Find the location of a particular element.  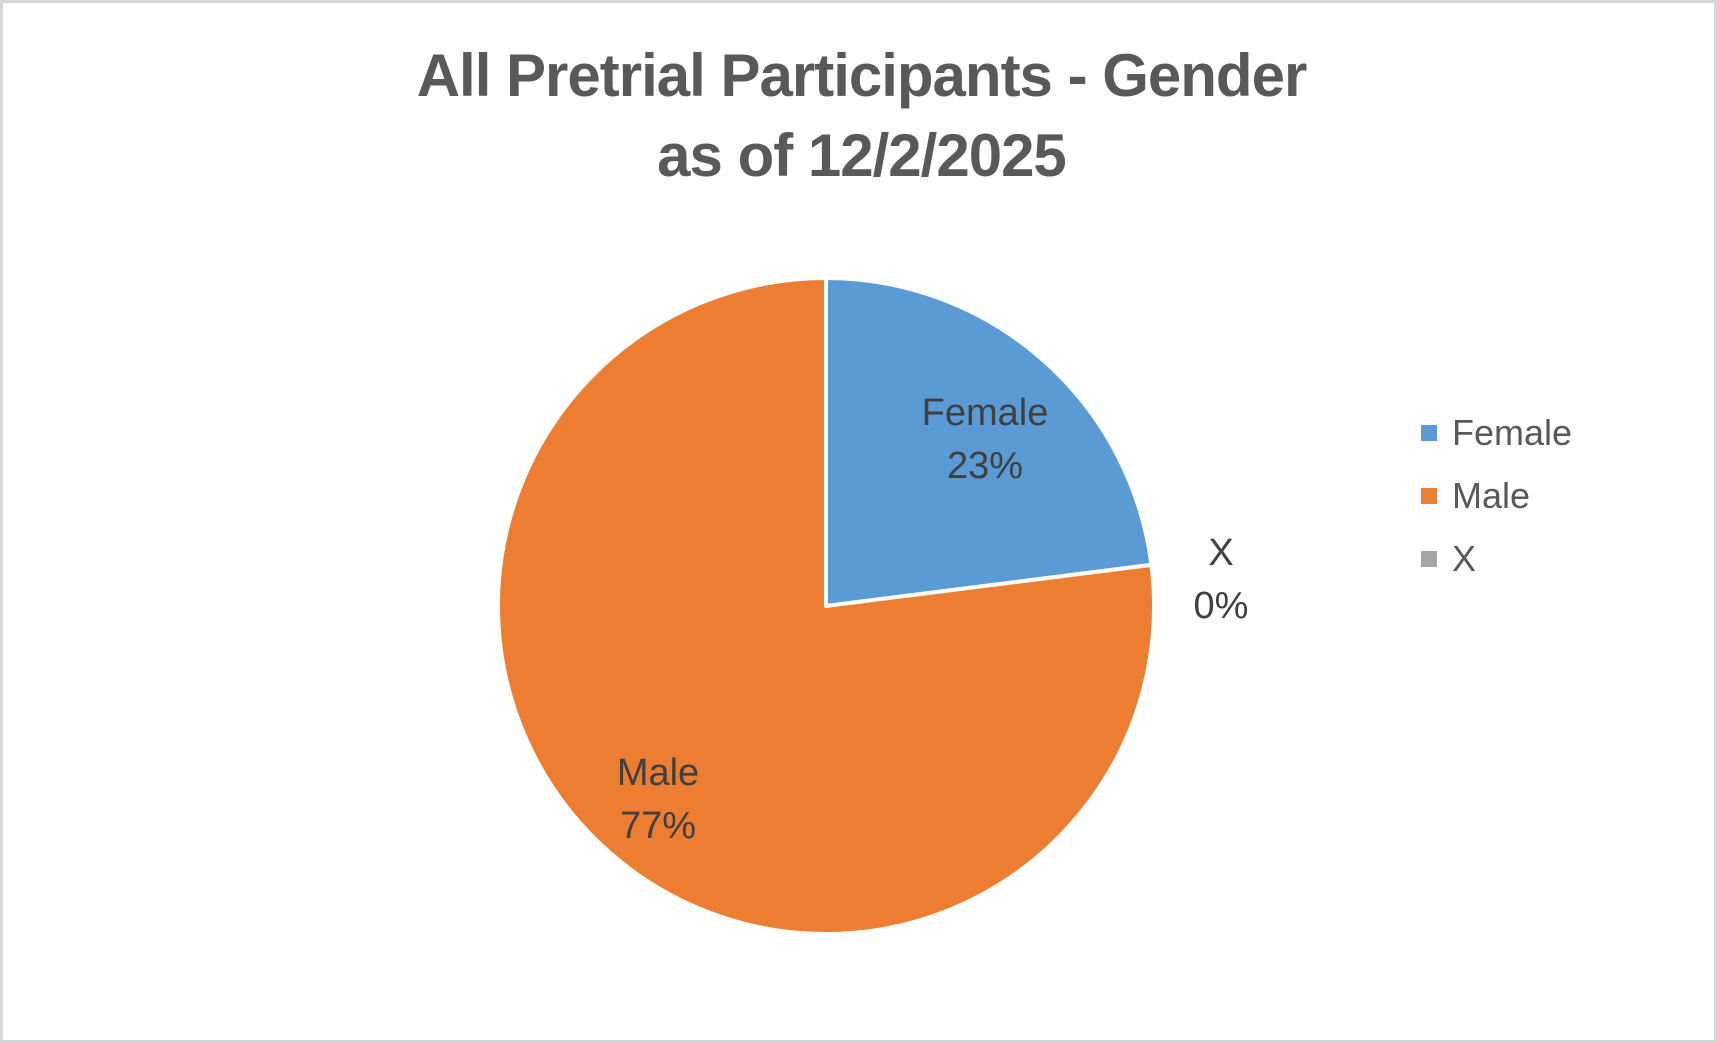

legend: Female Male X is located at coordinates (1496, 495).